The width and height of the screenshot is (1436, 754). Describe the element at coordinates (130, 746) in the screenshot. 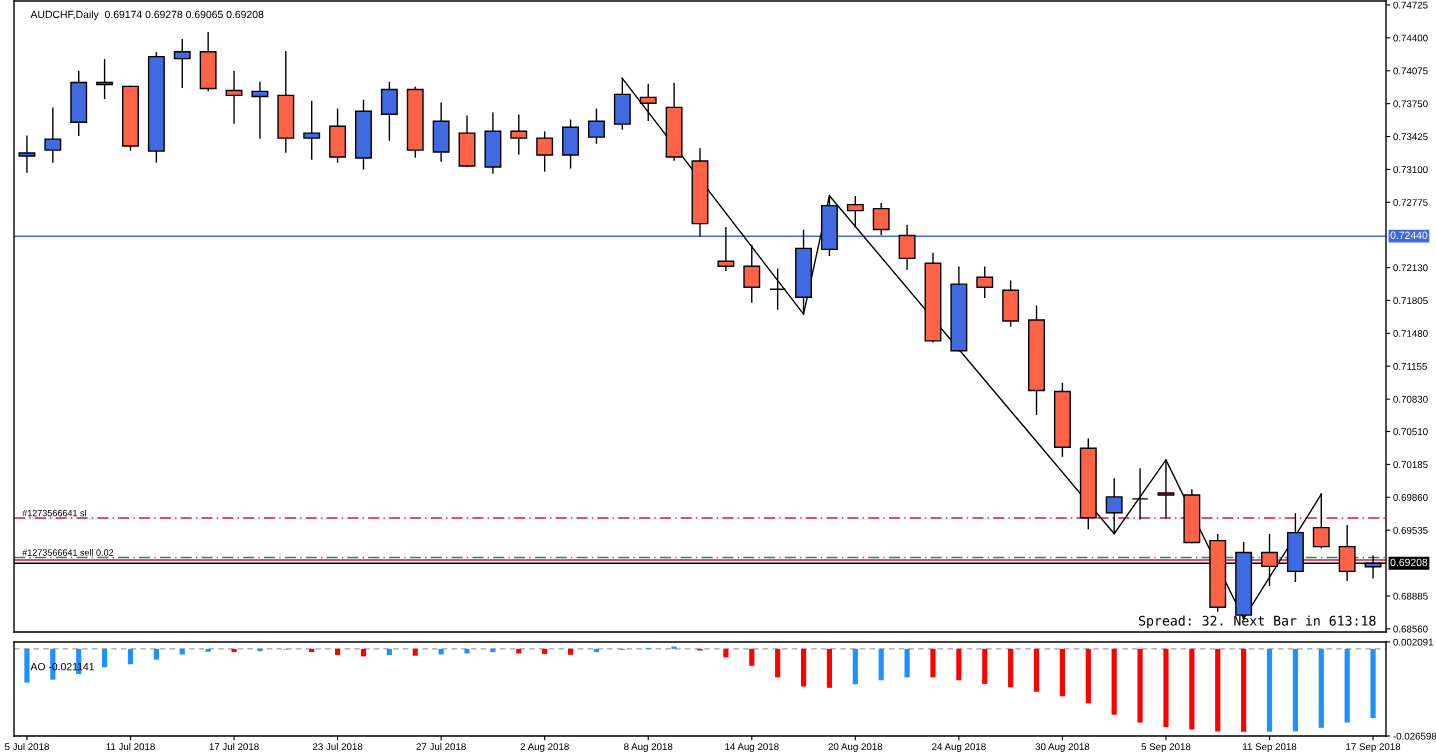

I see `x-tick-label: 11 Jul 2018` at that location.